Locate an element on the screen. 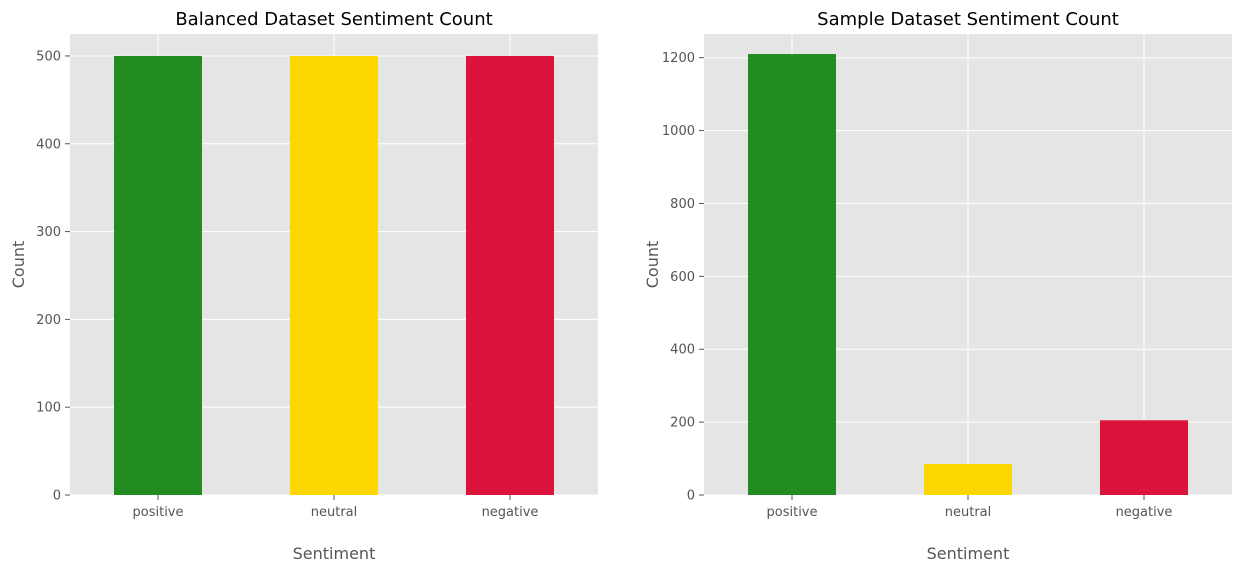 Image resolution: width=1242 pixels, height=573 pixels. chart-title: Balanced Dataset Sentiment Count is located at coordinates (333, 19).